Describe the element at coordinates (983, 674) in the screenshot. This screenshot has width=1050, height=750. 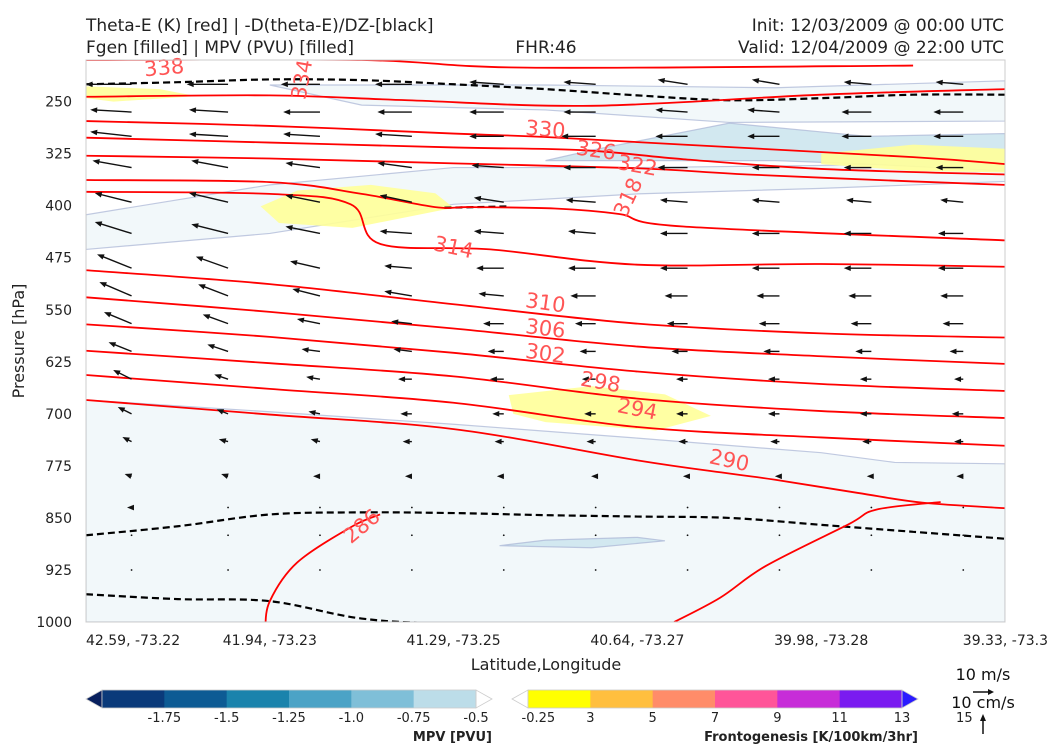
I see `quiver-key-label-ms: 10 m/s` at that location.